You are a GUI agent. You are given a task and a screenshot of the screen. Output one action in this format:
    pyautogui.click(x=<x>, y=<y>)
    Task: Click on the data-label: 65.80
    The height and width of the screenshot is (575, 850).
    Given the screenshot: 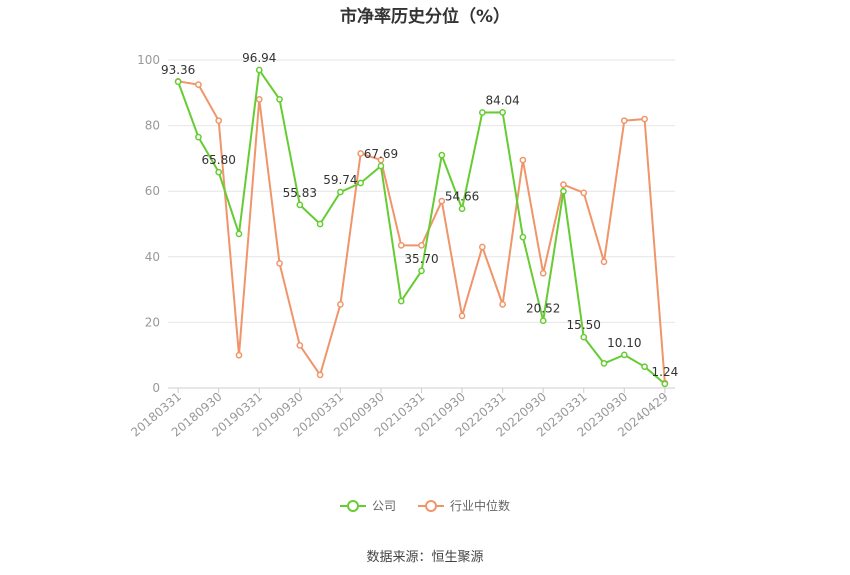 What is the action you would take?
    pyautogui.click(x=219, y=160)
    